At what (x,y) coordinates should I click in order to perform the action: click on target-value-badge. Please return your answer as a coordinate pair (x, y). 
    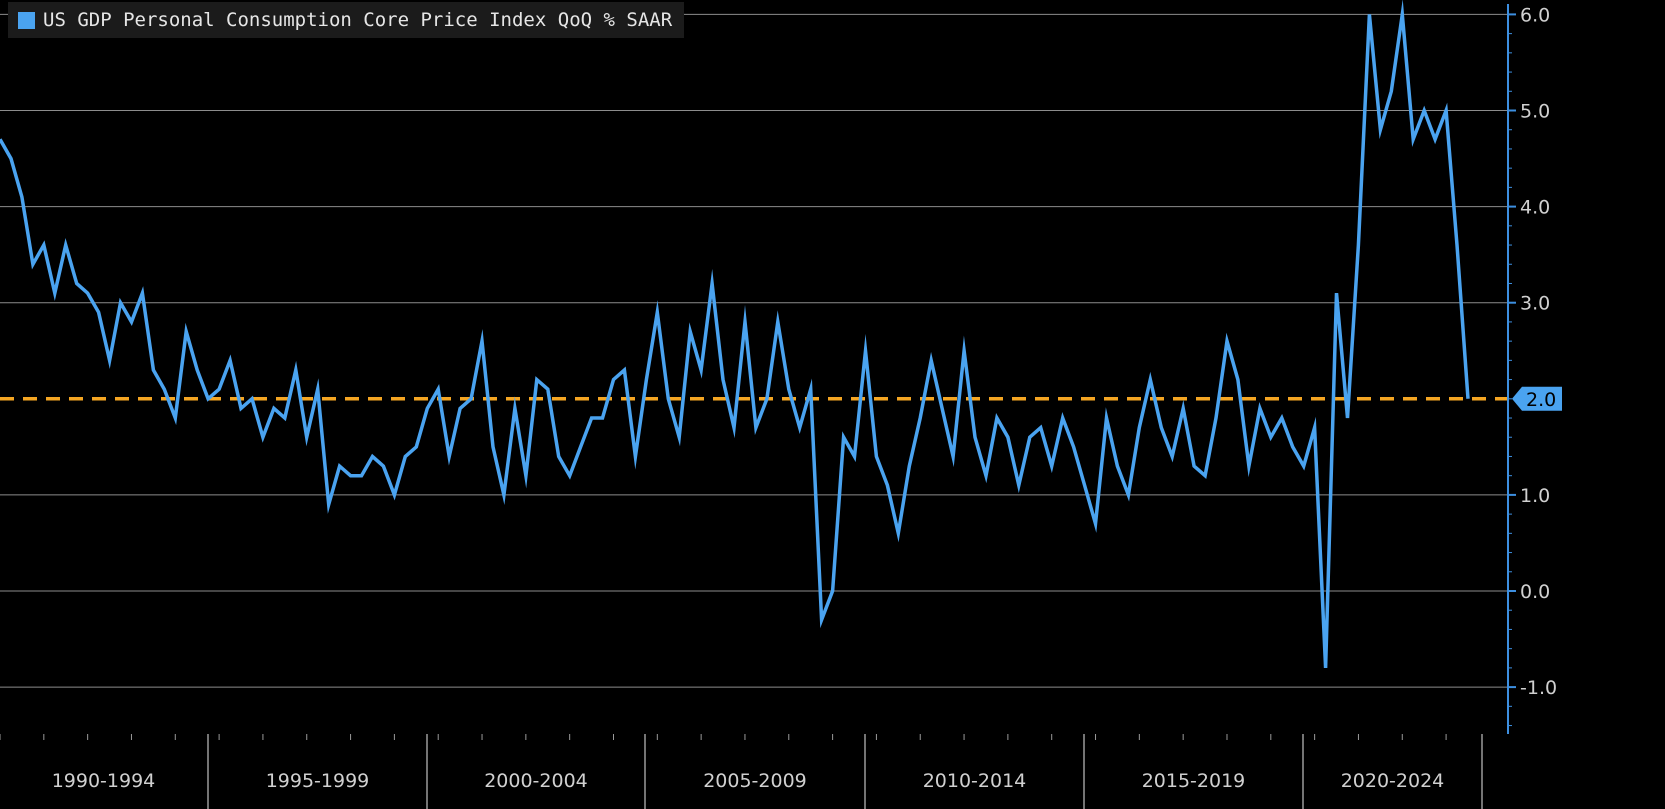
    Looking at the image, I should click on (1537, 398).